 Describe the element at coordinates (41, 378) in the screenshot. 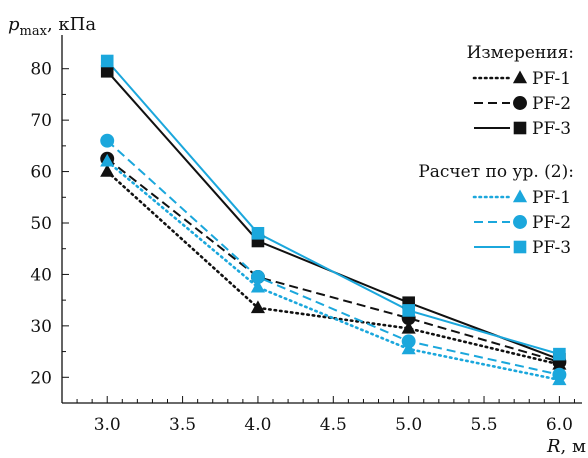

I see `y-tick-label: 20` at that location.